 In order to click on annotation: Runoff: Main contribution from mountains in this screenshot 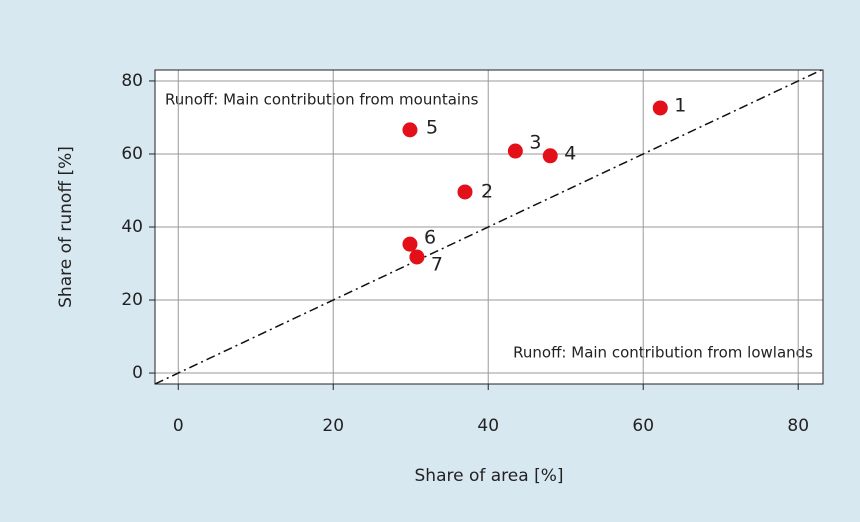, I will do `click(322, 100)`.